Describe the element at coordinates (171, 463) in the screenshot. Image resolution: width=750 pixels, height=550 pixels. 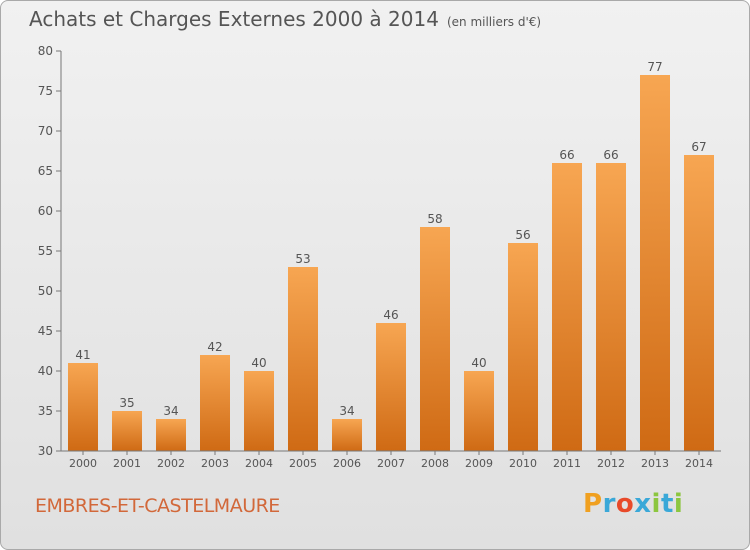
I see `x-tick-label: 2002` at that location.